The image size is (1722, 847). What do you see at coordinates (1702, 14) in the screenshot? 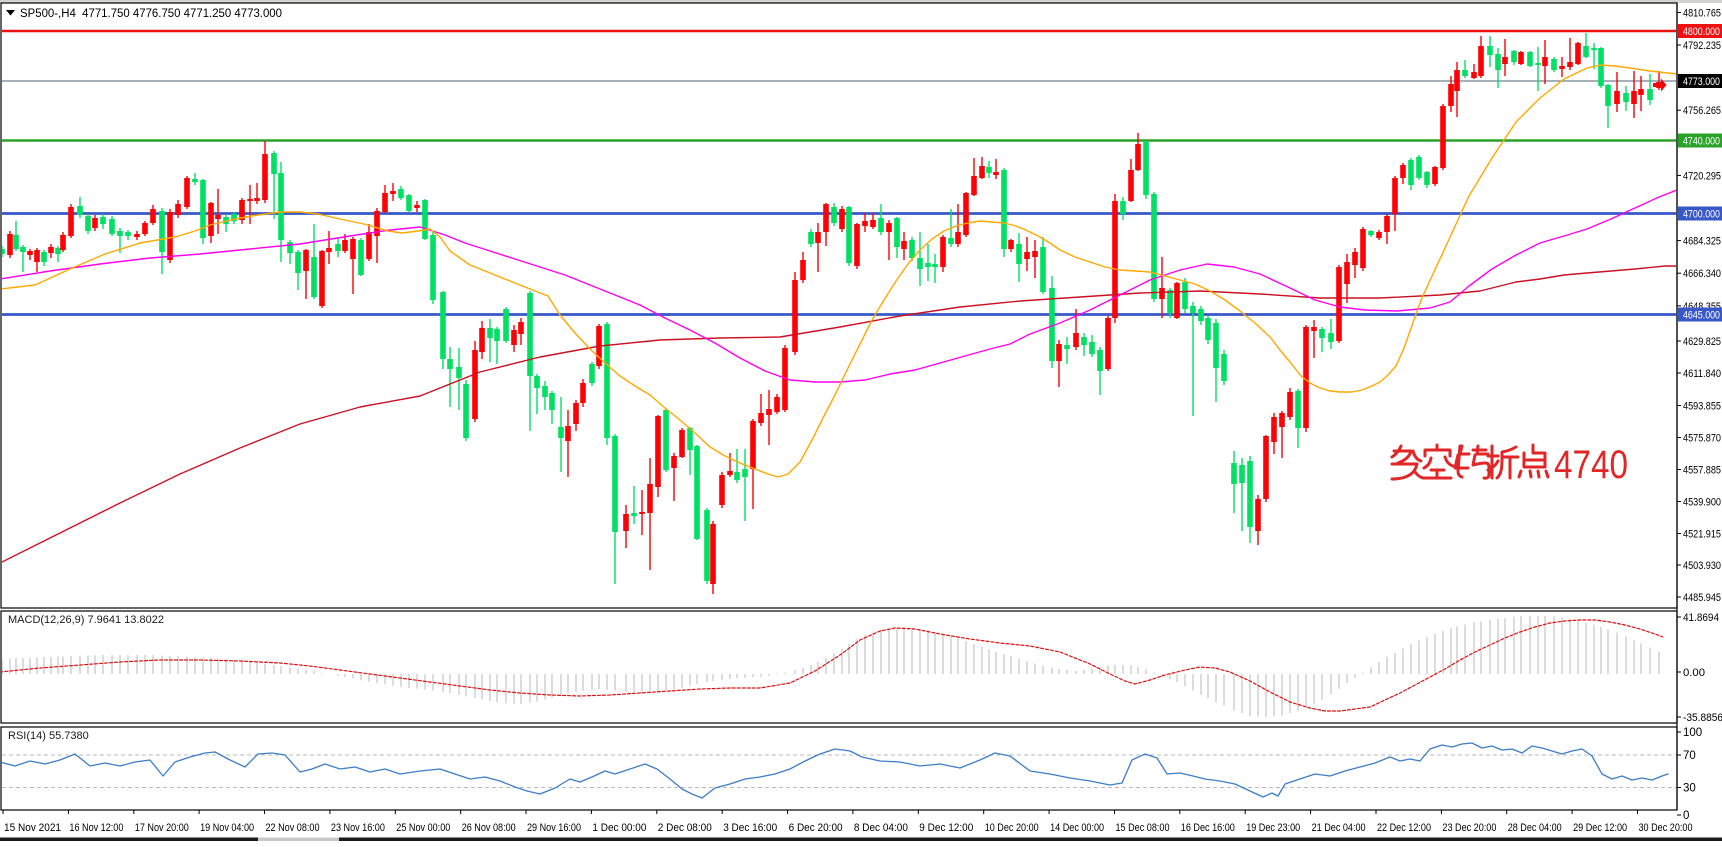
I see `svg-text: 4810.765` at bounding box center [1702, 14].